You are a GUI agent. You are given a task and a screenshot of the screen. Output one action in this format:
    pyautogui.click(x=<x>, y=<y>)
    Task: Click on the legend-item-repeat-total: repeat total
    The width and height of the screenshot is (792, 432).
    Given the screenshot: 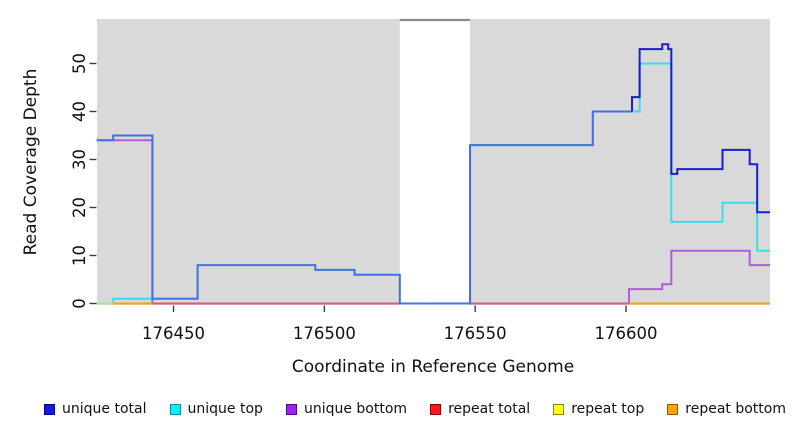 What is the action you would take?
    pyautogui.click(x=480, y=409)
    